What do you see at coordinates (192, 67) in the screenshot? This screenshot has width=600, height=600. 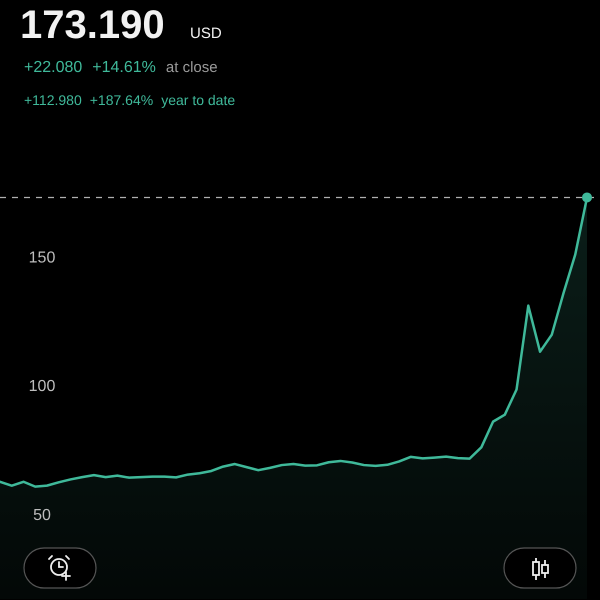 I see `annotation: at close` at bounding box center [192, 67].